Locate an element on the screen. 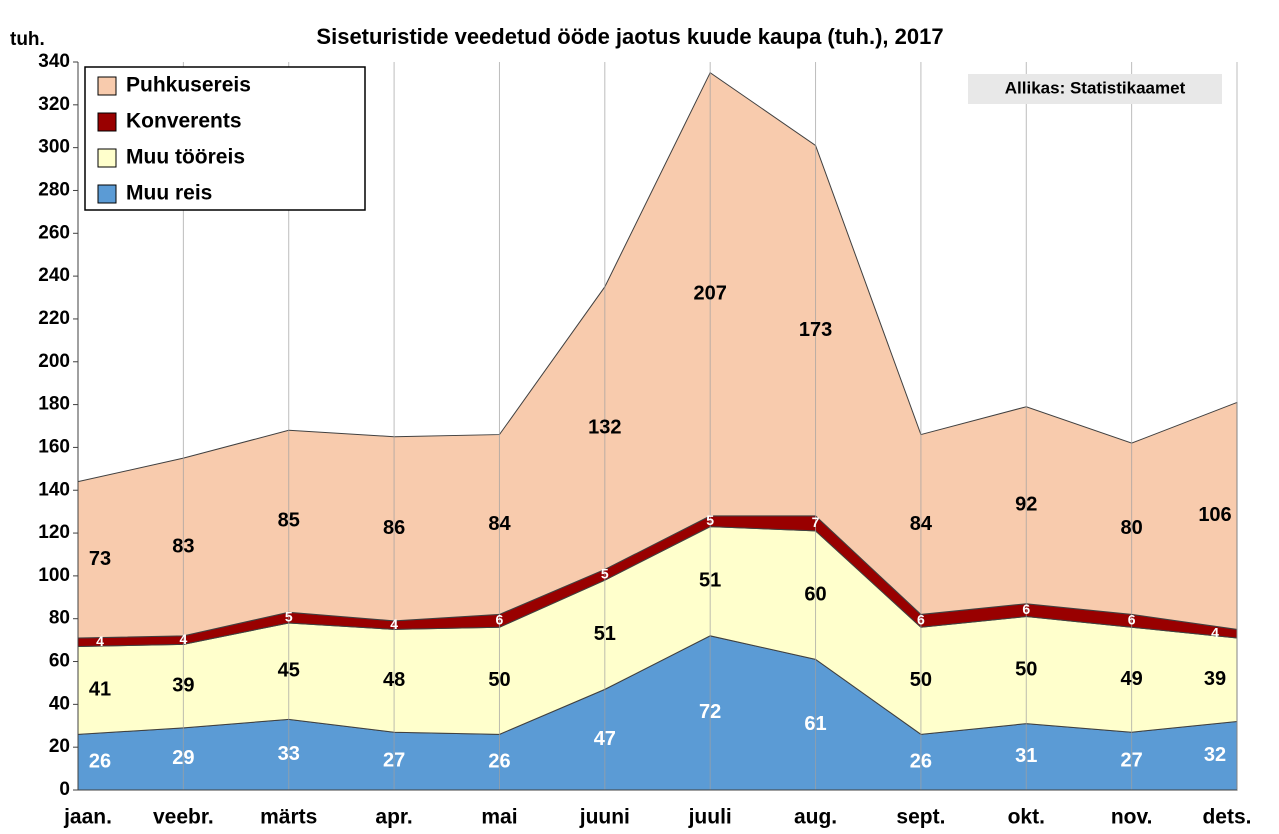  data-label: 92 is located at coordinates (1026, 505).